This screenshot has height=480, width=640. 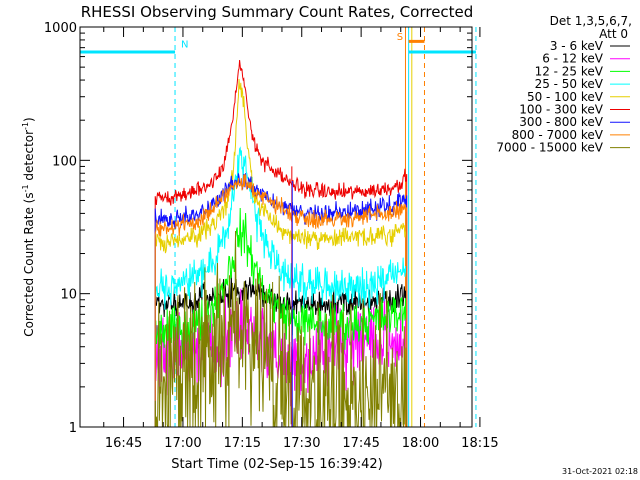 I want to click on legend-label-3: 25 - 50 keV, so click(x=569, y=84).